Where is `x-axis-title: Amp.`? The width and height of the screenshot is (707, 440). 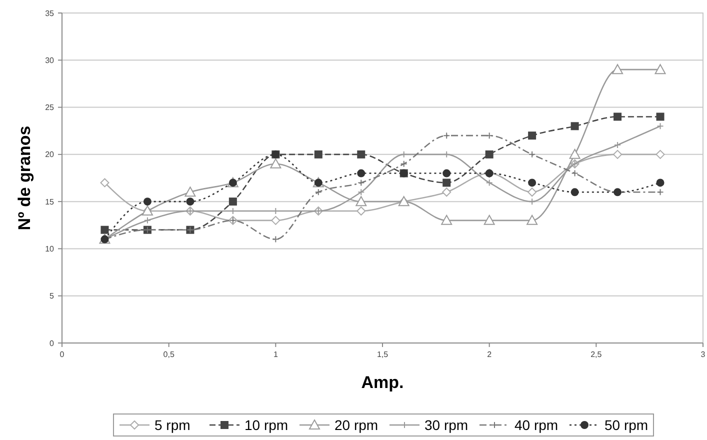
x-axis-title: Amp. is located at coordinates (382, 382).